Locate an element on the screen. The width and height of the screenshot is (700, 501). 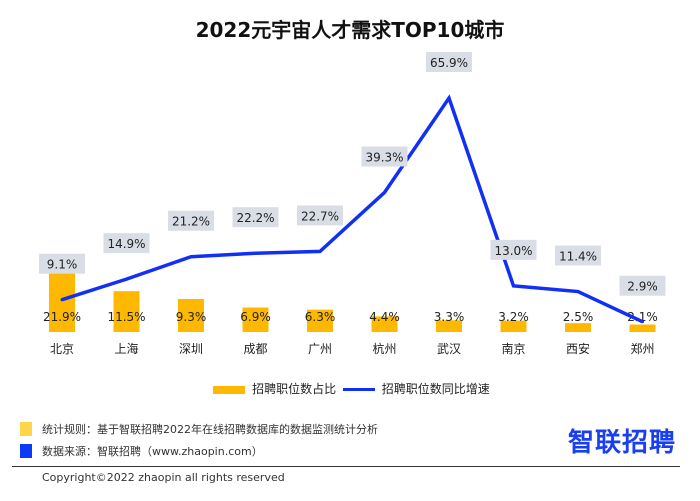
line-label: 21.2% is located at coordinates (191, 222).